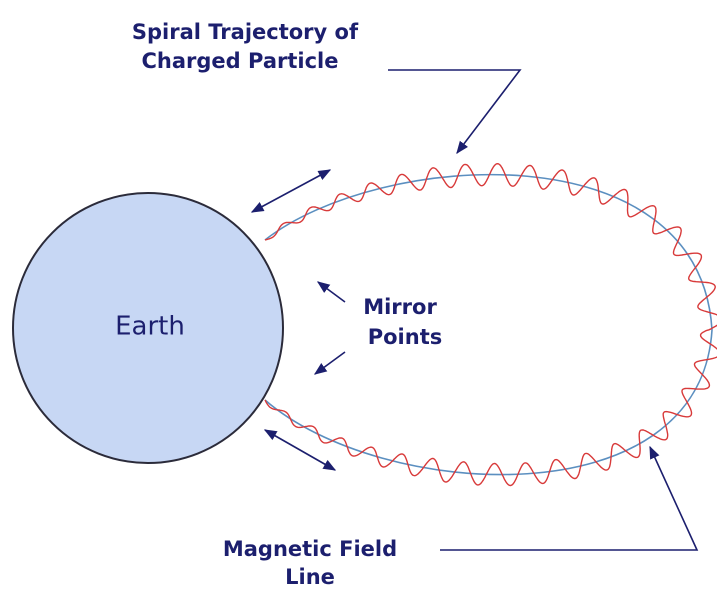  Describe the element at coordinates (310, 549) in the screenshot. I see `field-label: Magnetic Field` at that location.